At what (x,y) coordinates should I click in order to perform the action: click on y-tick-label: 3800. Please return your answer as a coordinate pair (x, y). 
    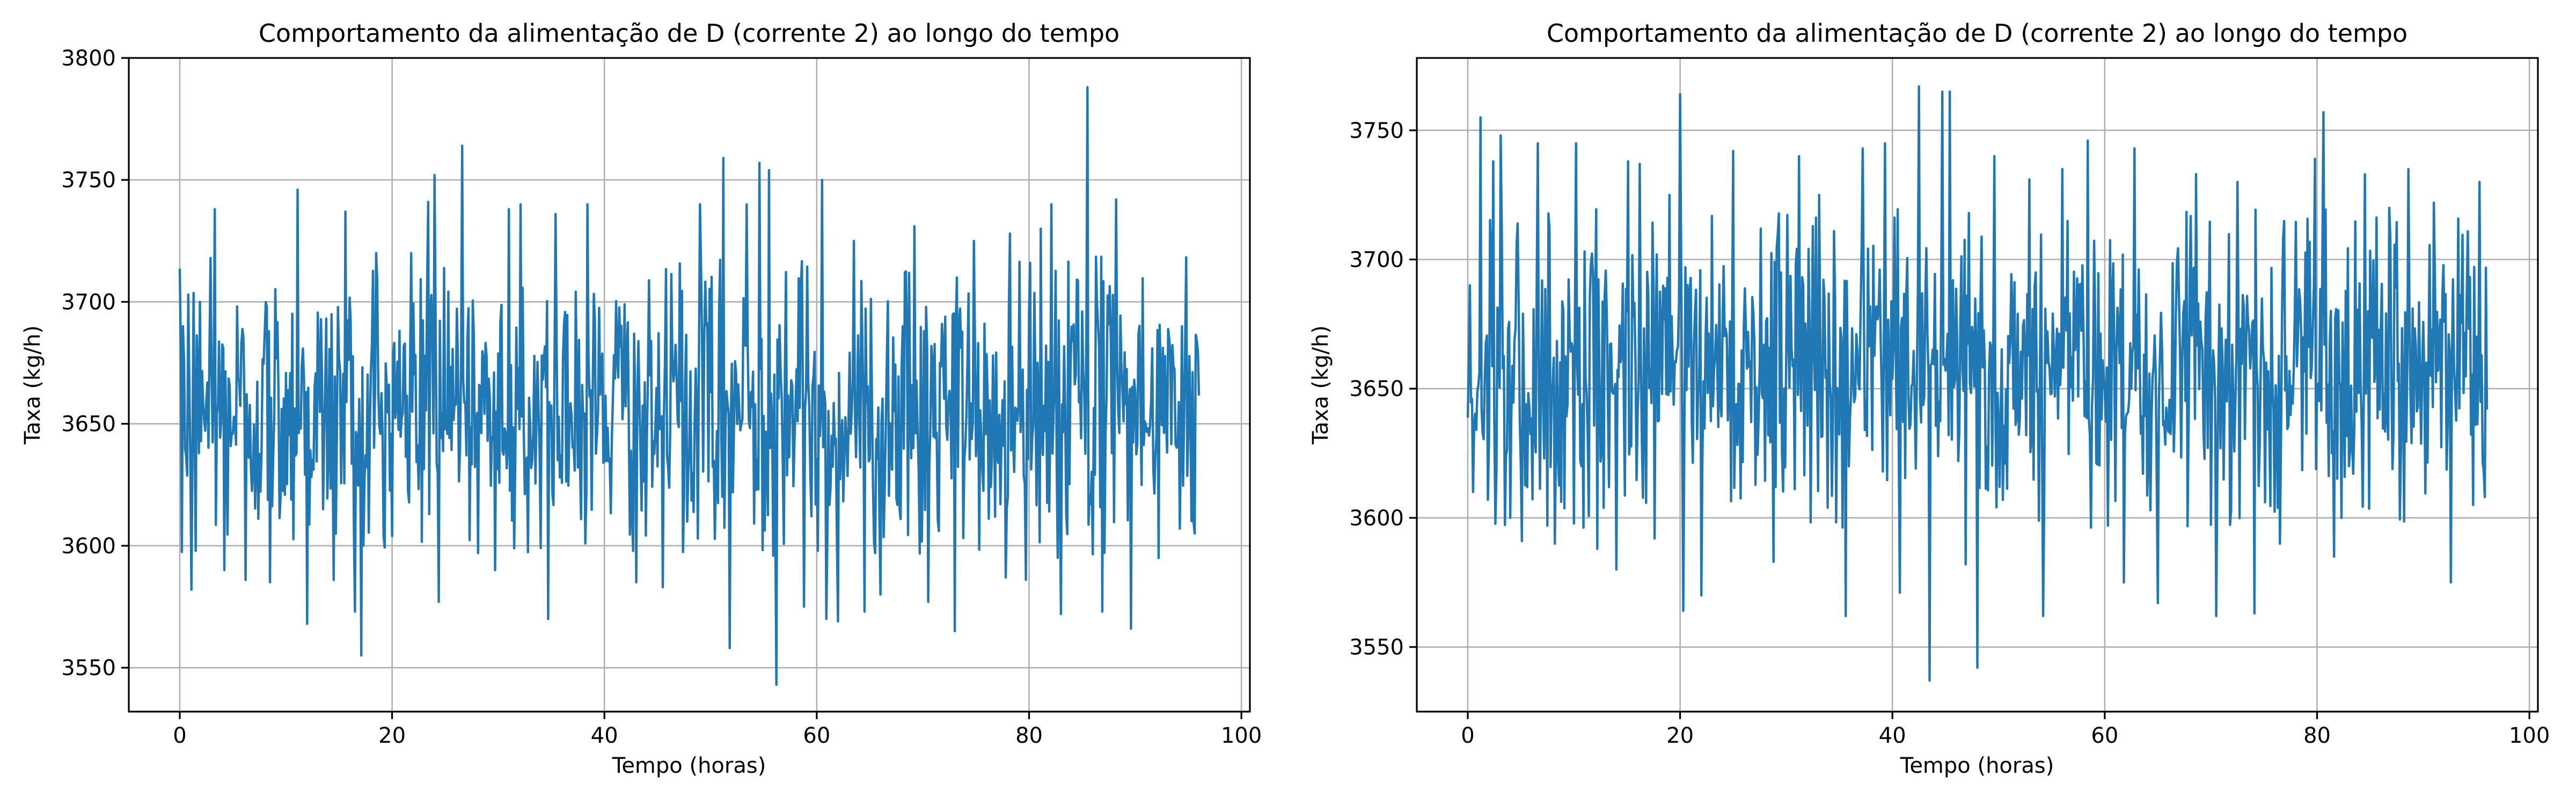
    Looking at the image, I should click on (88, 58).